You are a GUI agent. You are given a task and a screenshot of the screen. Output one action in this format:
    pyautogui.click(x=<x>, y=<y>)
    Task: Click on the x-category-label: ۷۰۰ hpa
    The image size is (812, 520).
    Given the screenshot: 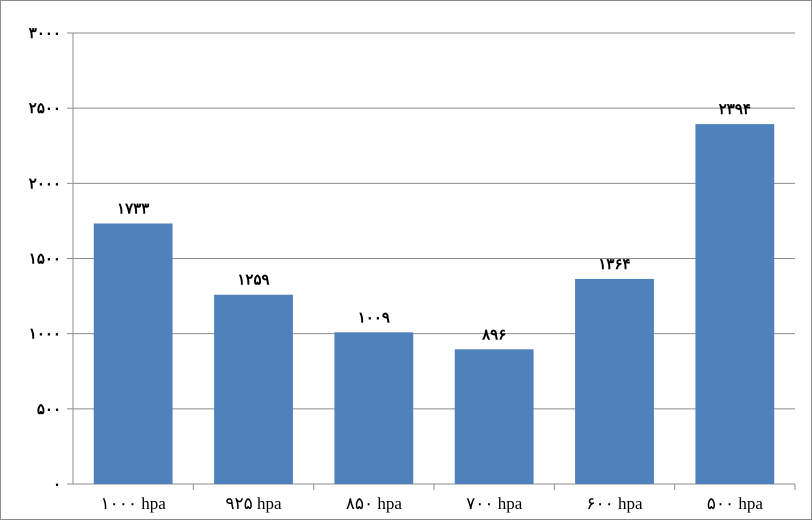 What is the action you would take?
    pyautogui.click(x=494, y=503)
    